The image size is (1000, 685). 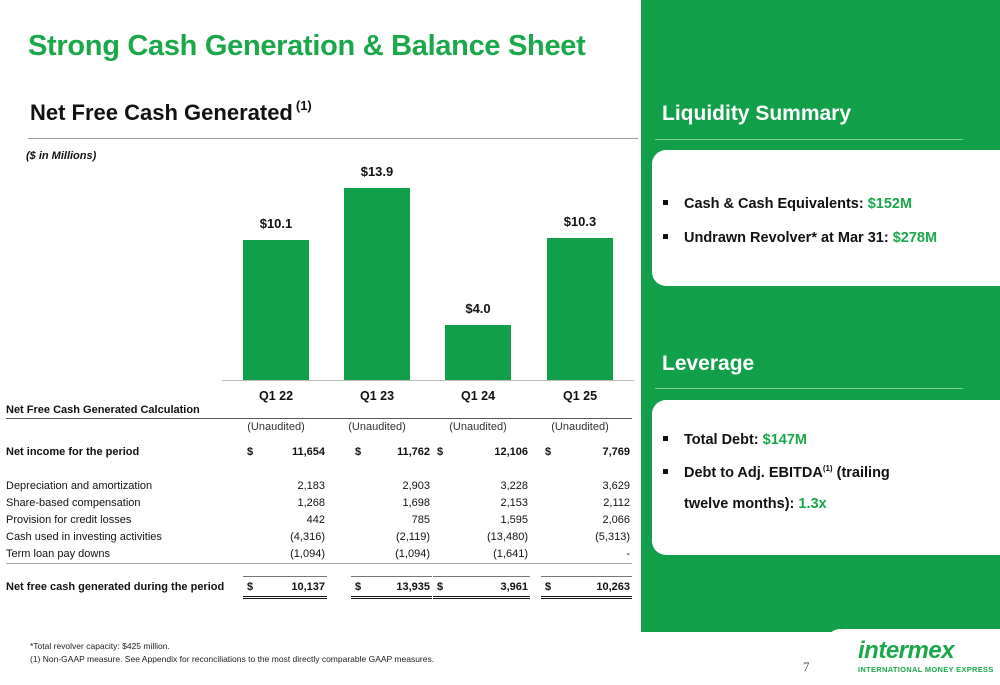 I want to click on leverage-card, so click(x=826, y=477).